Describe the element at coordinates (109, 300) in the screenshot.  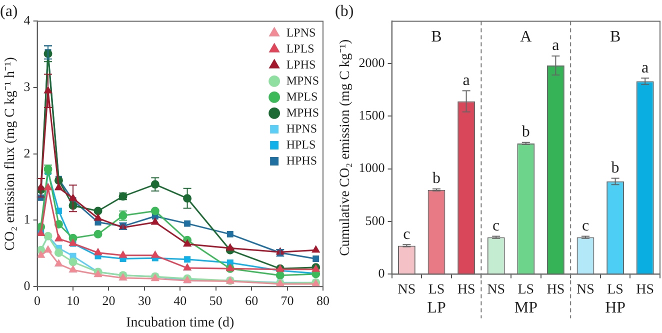
I see `x-tick-label: 20` at that location.